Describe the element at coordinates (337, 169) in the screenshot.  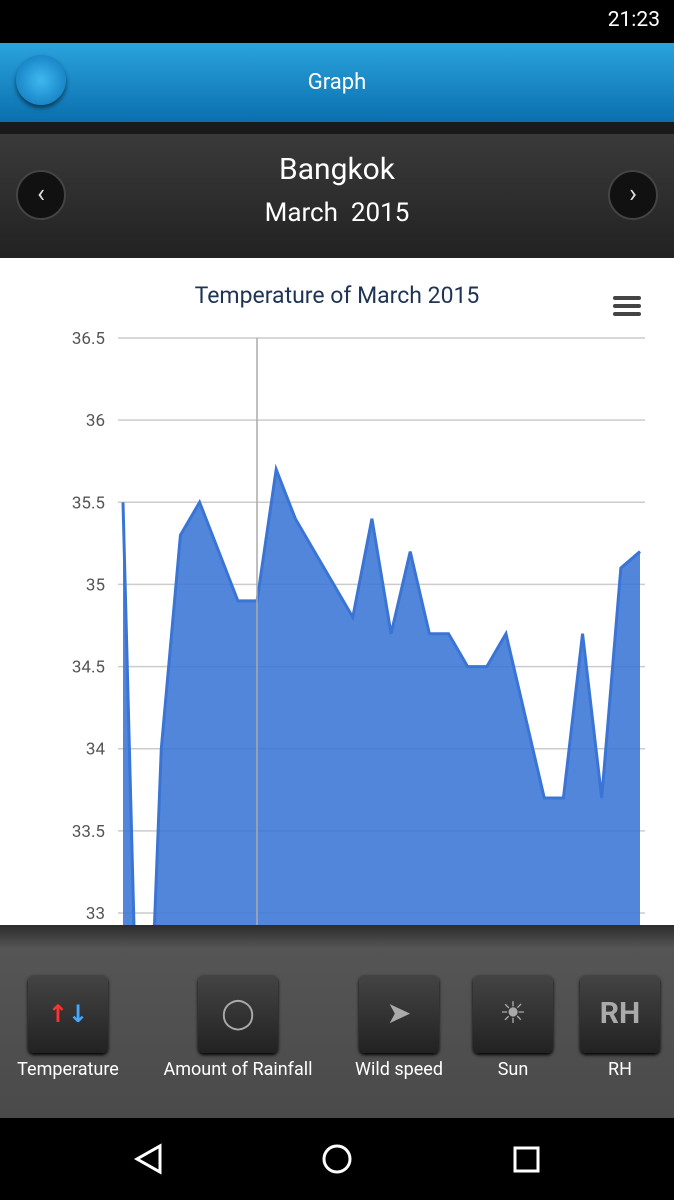
I see `city: Bangkok` at that location.